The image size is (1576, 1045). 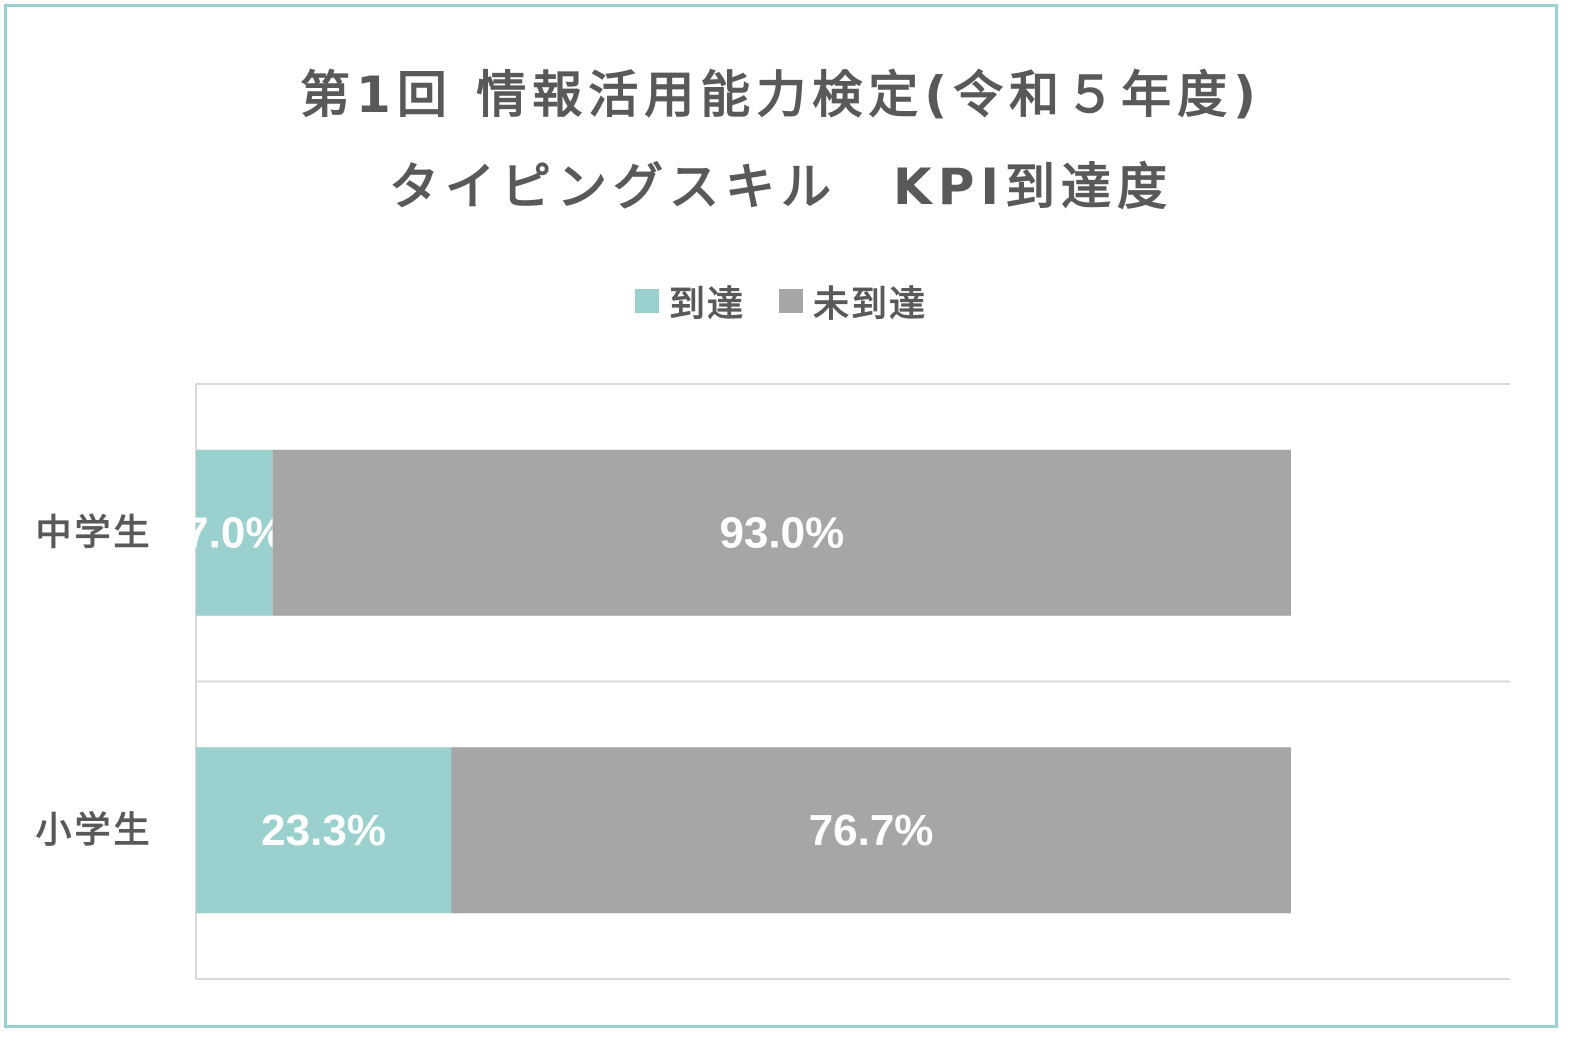 What do you see at coordinates (93, 532) in the screenshot?
I see `category-label: 中学生` at bounding box center [93, 532].